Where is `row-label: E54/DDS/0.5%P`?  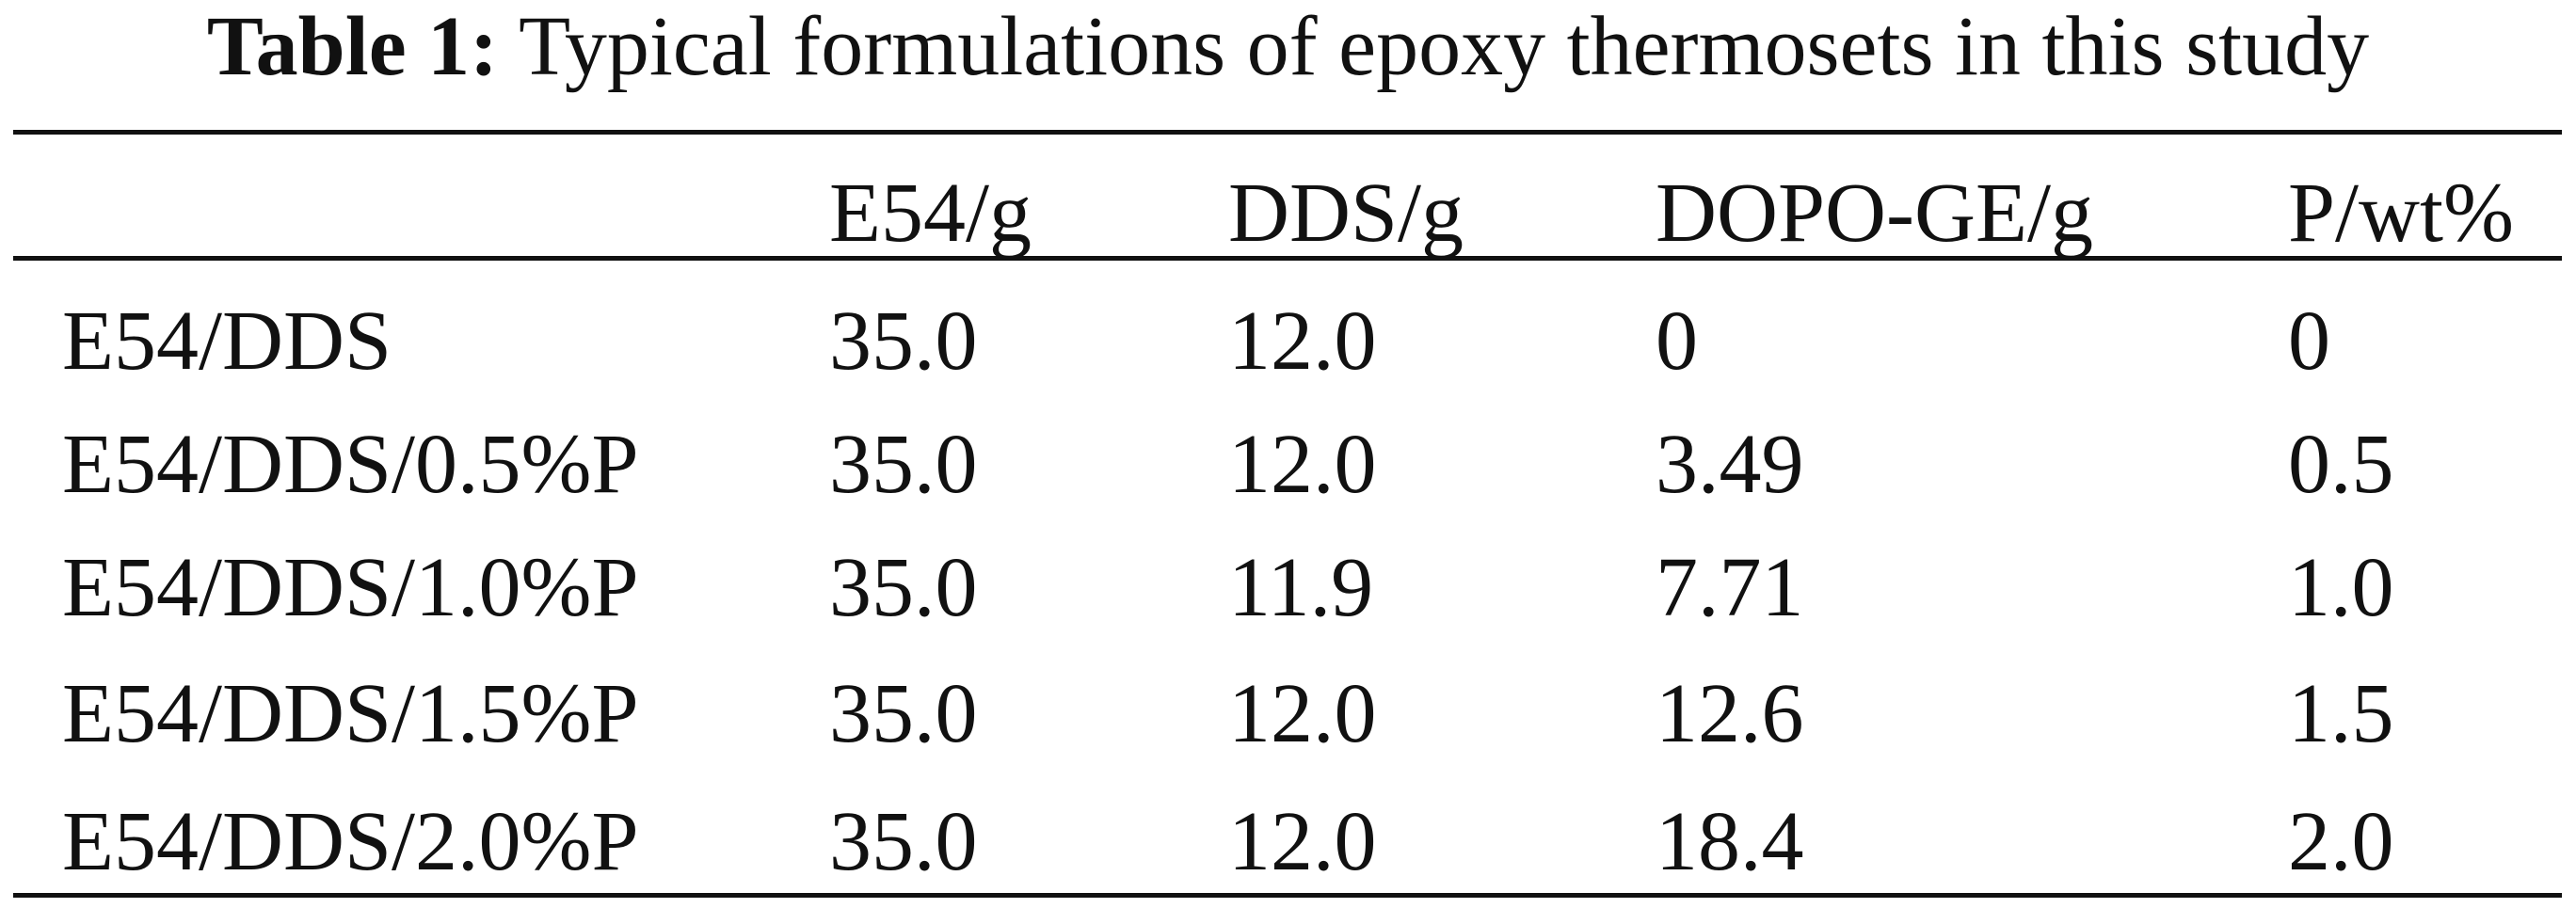 row-label: E54/DDS/0.5%P is located at coordinates (350, 464).